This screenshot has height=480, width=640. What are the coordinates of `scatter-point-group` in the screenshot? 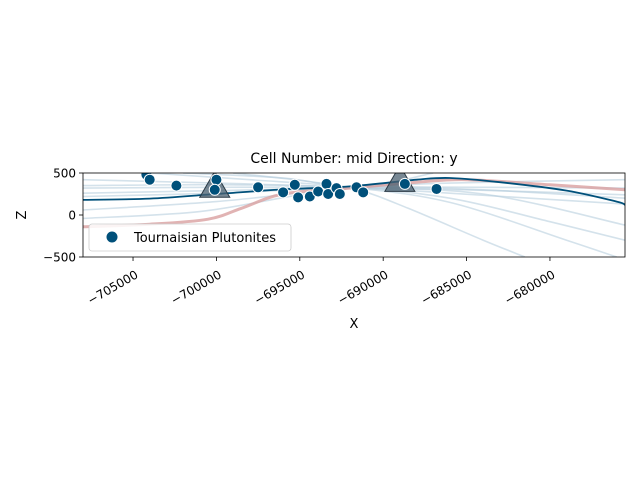 It's located at (291, 188).